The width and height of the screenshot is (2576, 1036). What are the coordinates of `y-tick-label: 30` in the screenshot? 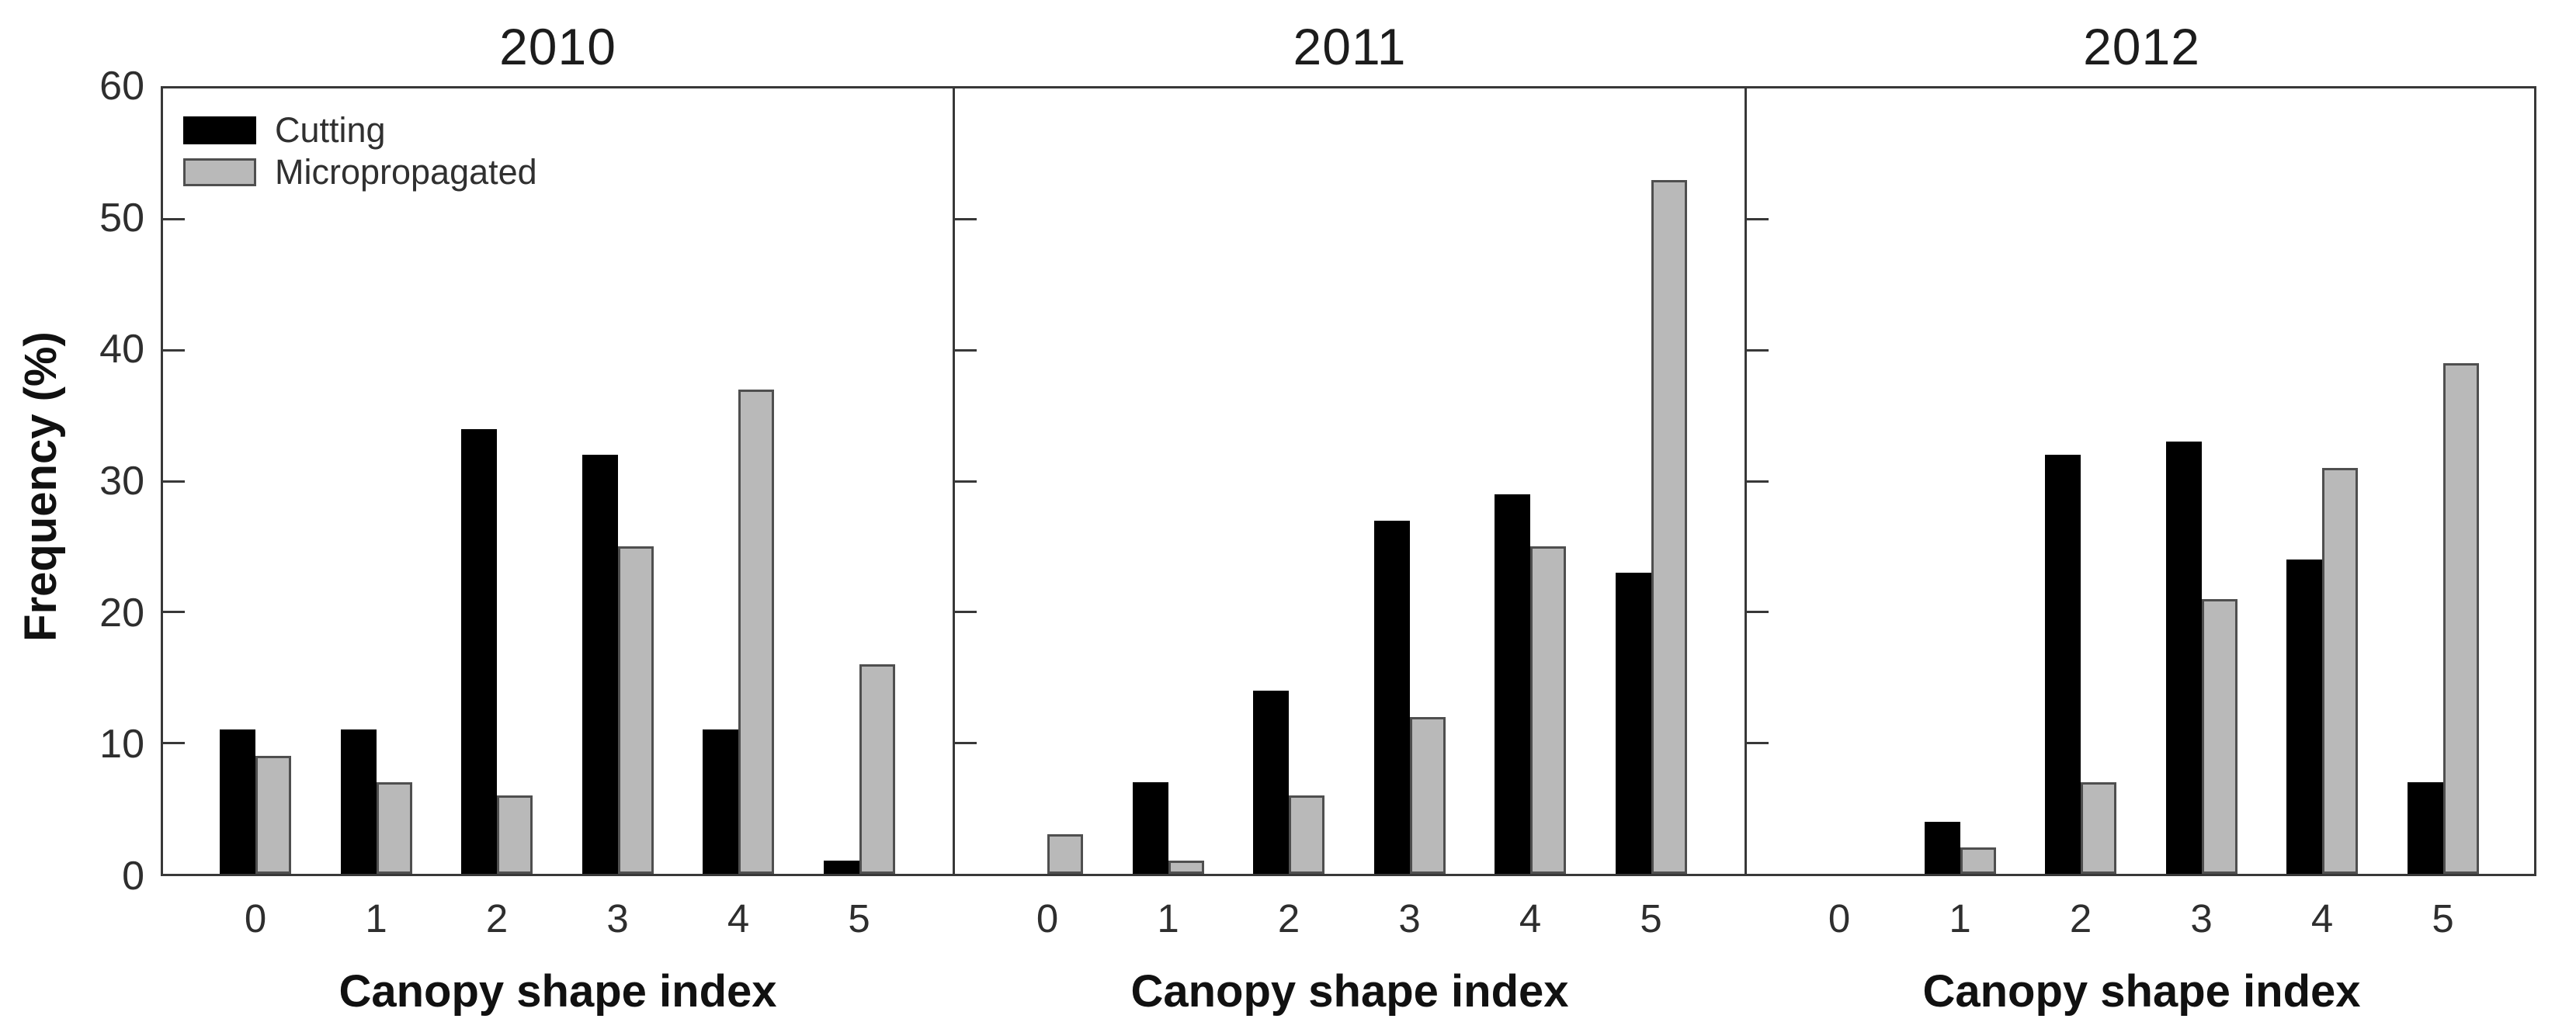 It's located at (121, 481).